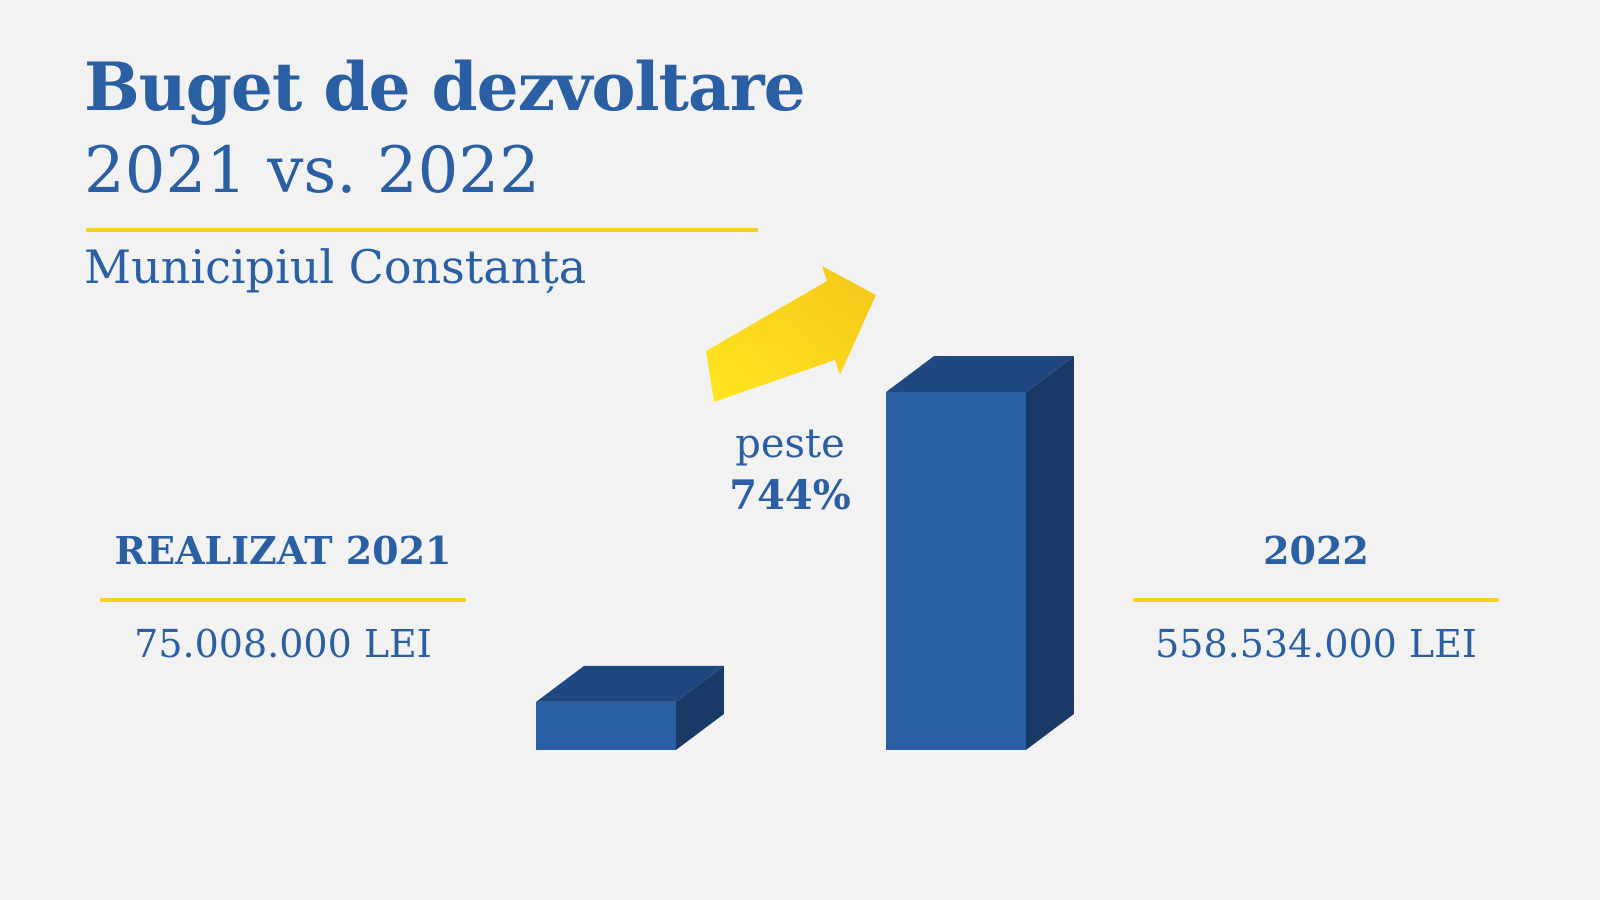 The width and height of the screenshot is (1600, 900). What do you see at coordinates (791, 334) in the screenshot?
I see `arrow-up-right-icon` at bounding box center [791, 334].